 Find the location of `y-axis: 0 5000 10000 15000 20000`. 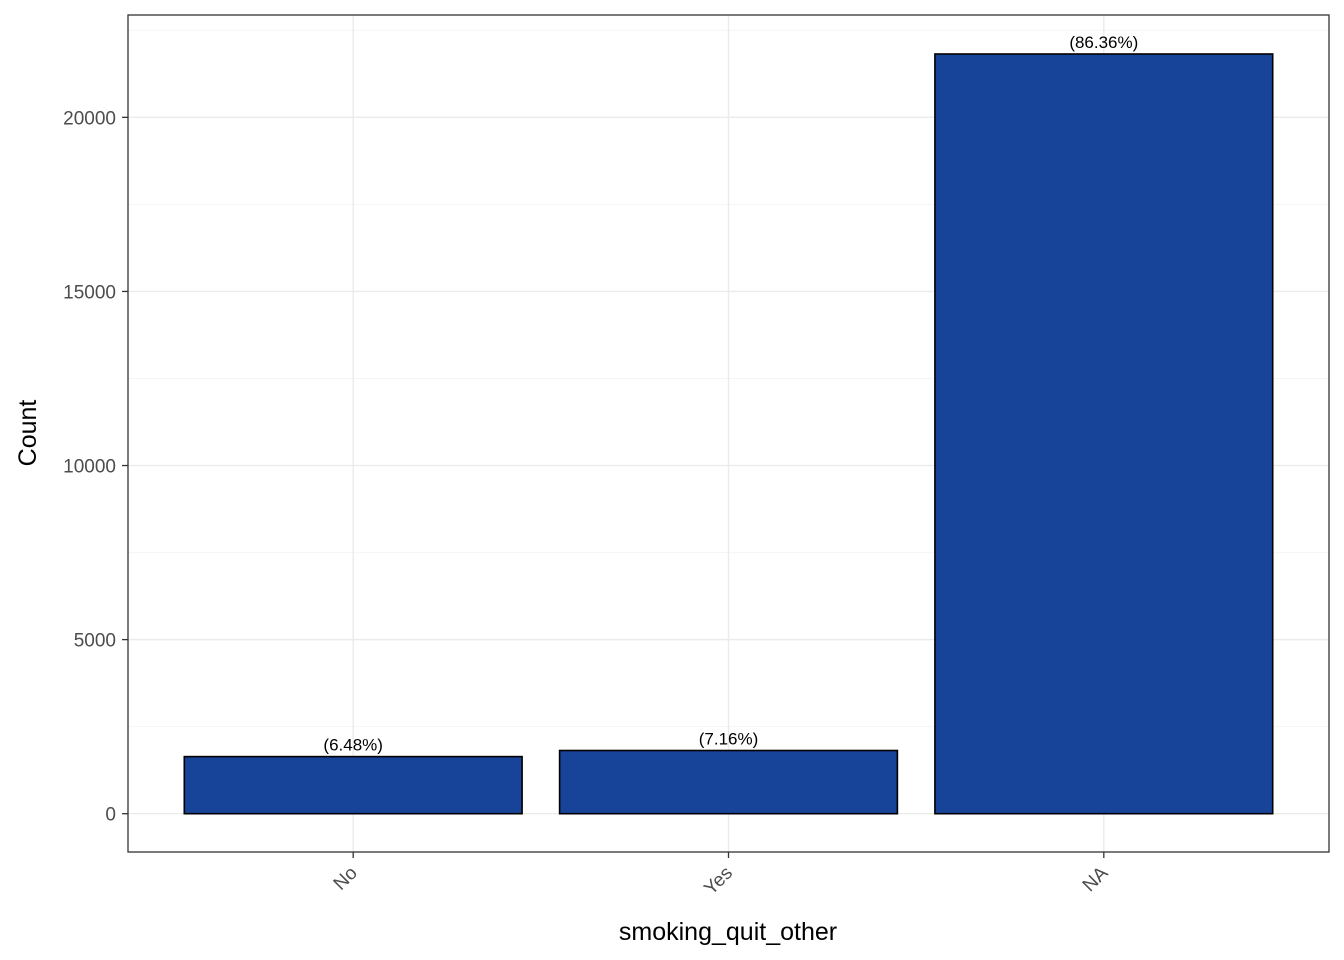

y-axis: 0 5000 10000 15000 20000 is located at coordinates (95, 467).